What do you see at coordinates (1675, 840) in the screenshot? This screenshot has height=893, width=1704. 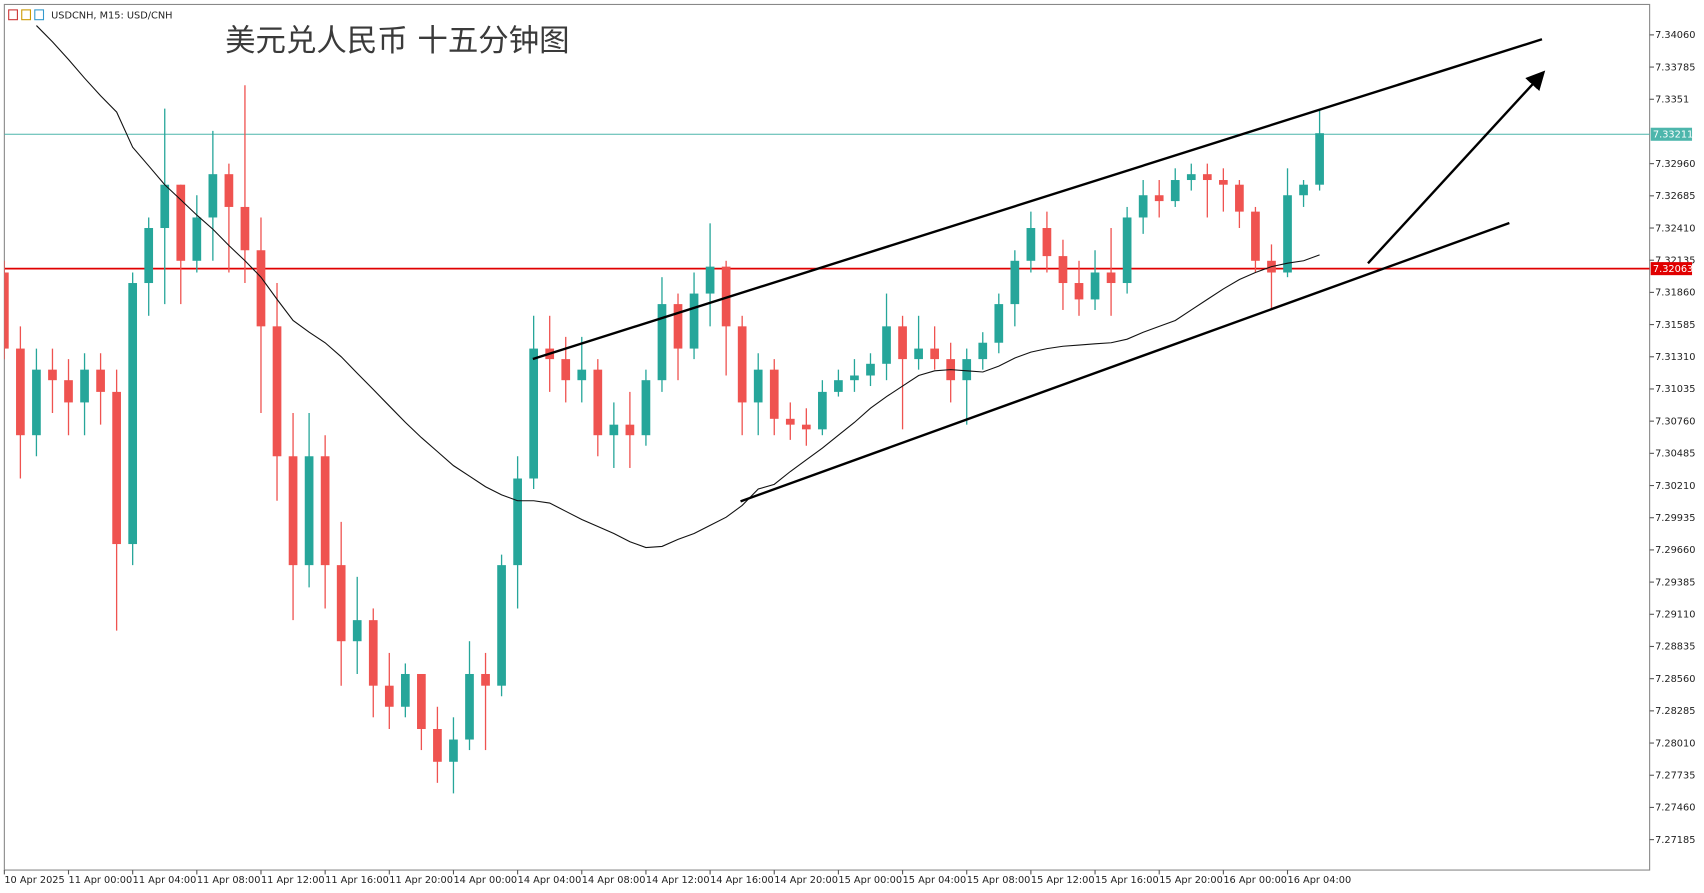 I see `y-tick-label: 7.27185` at bounding box center [1675, 840].